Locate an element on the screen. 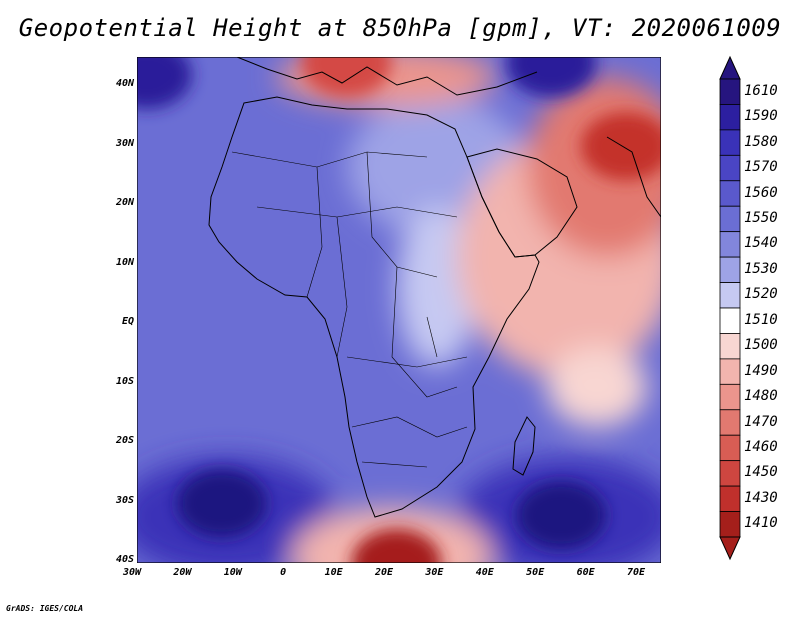 The width and height of the screenshot is (800, 618). footer-credit: GrADS: IGES/COLA is located at coordinates (45, 608).